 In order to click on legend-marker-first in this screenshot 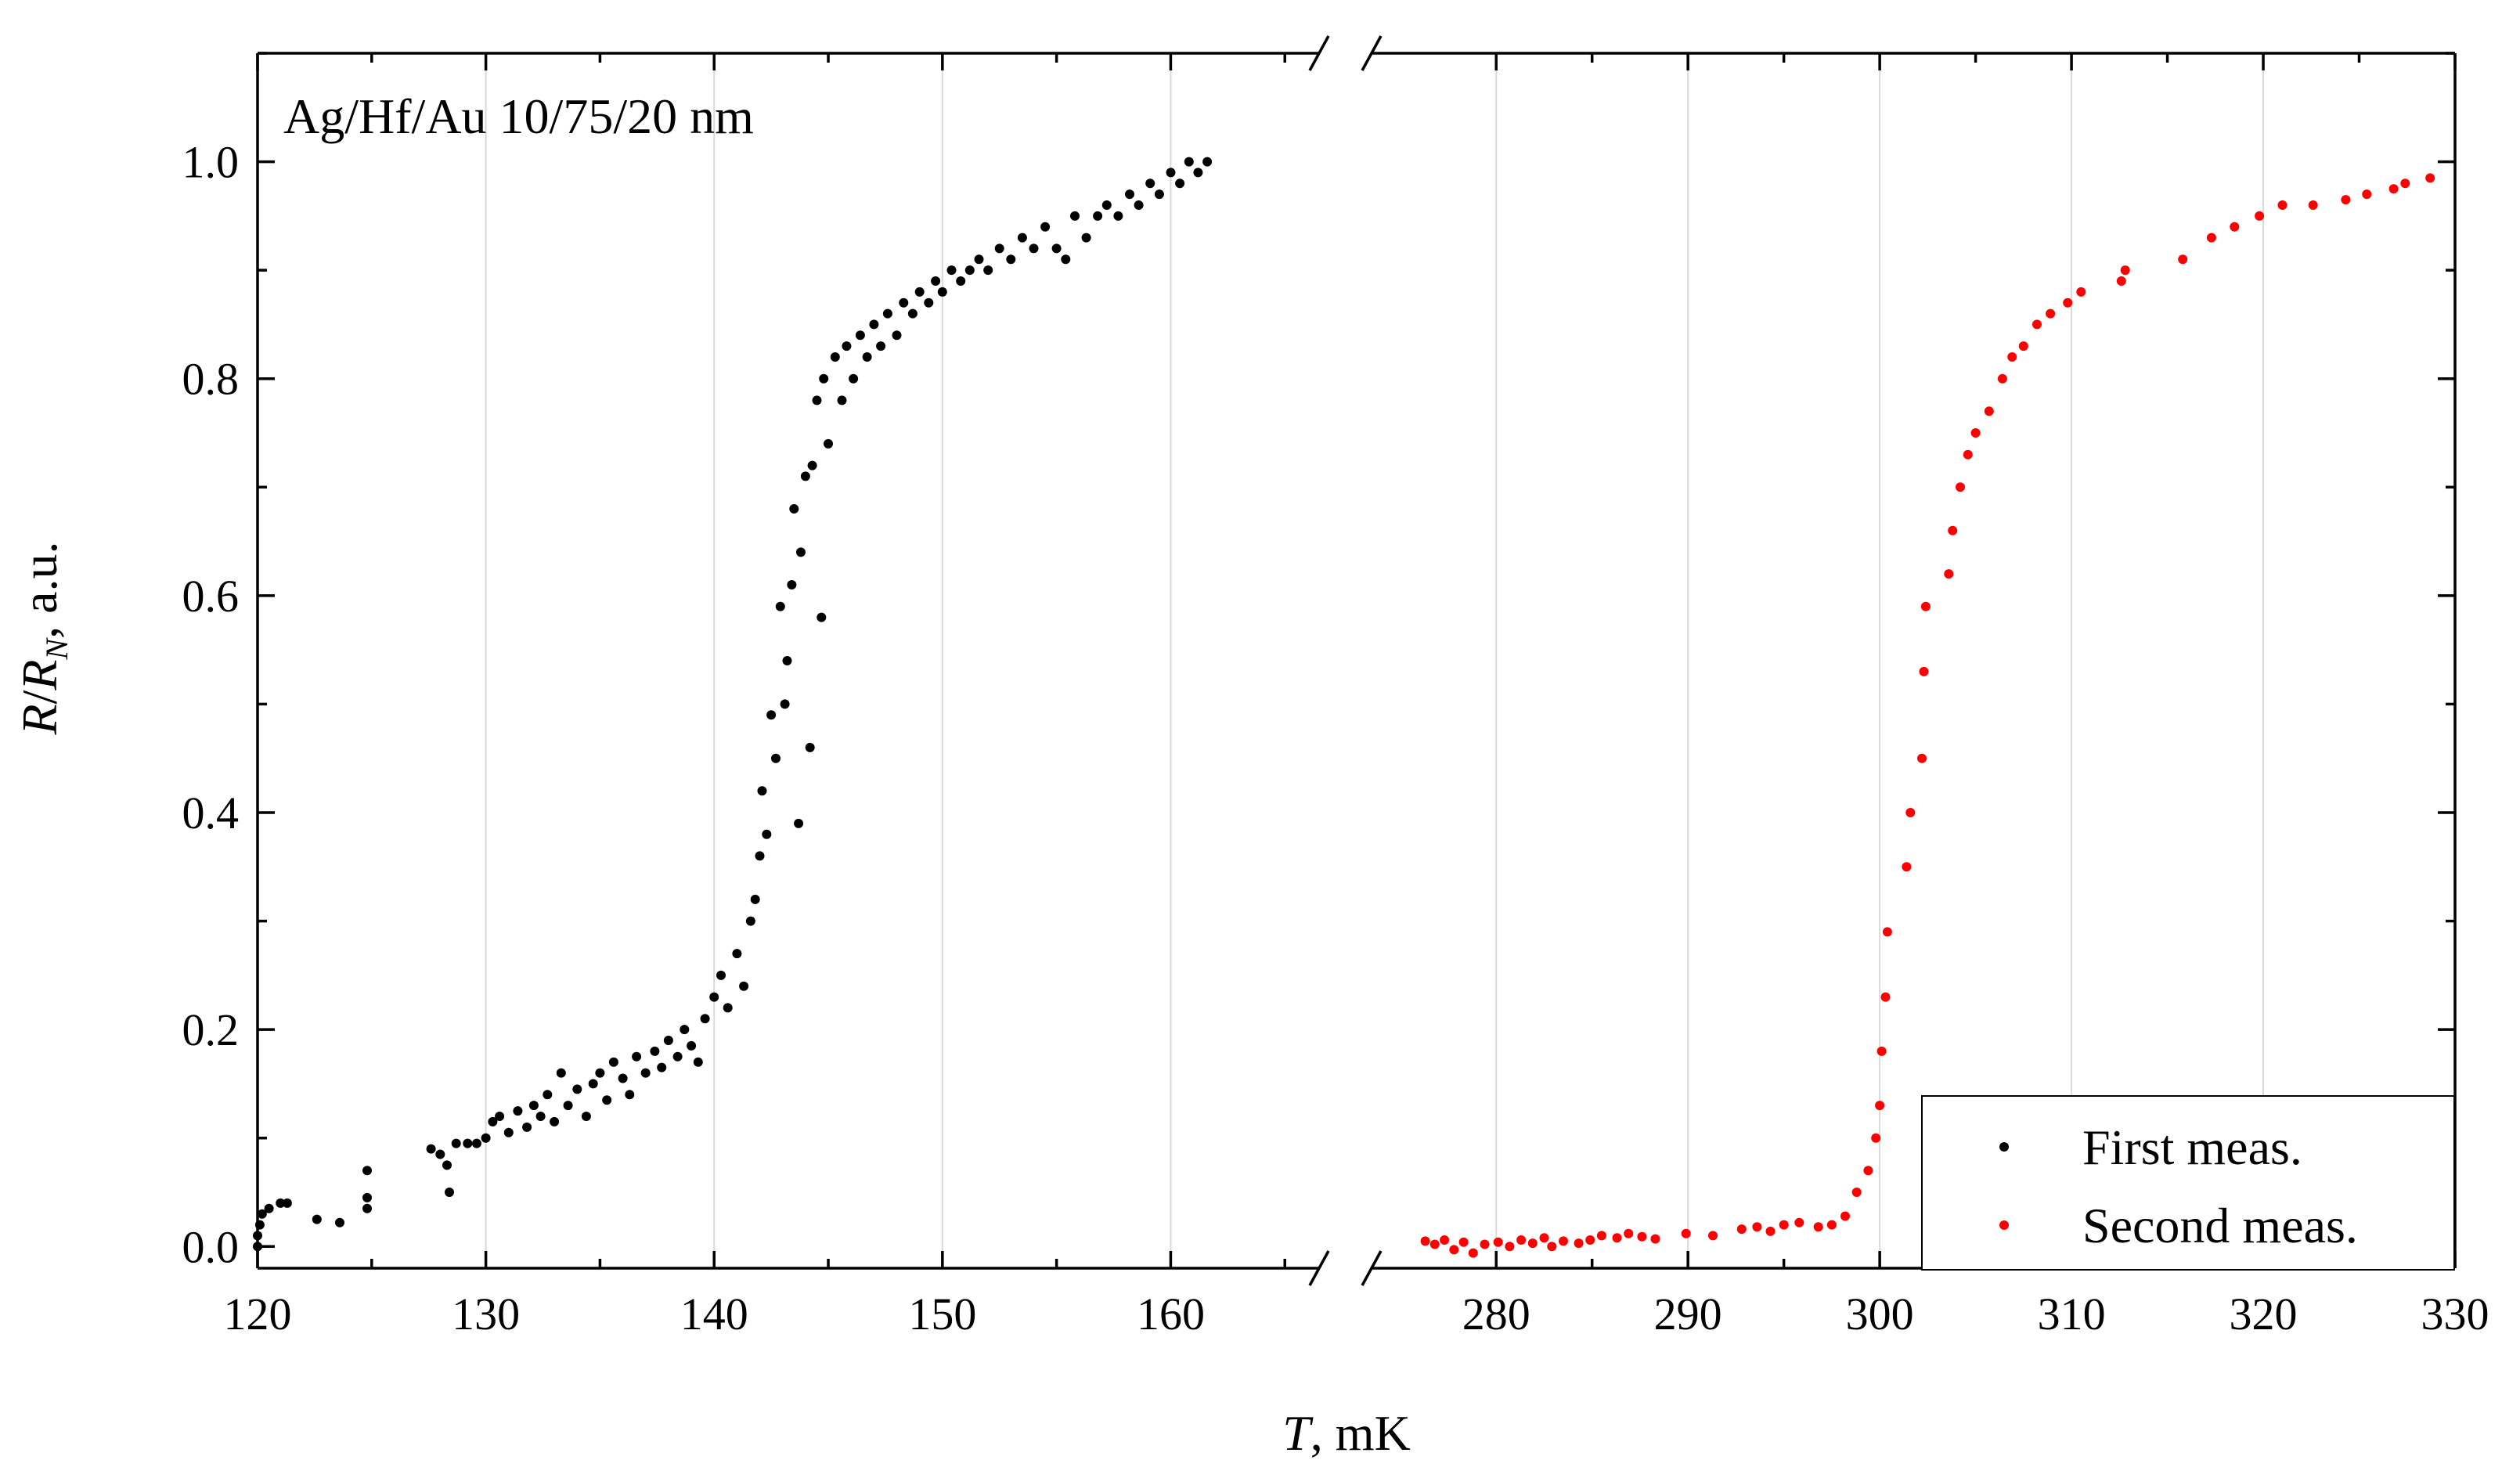, I will do `click(2004, 1147)`.